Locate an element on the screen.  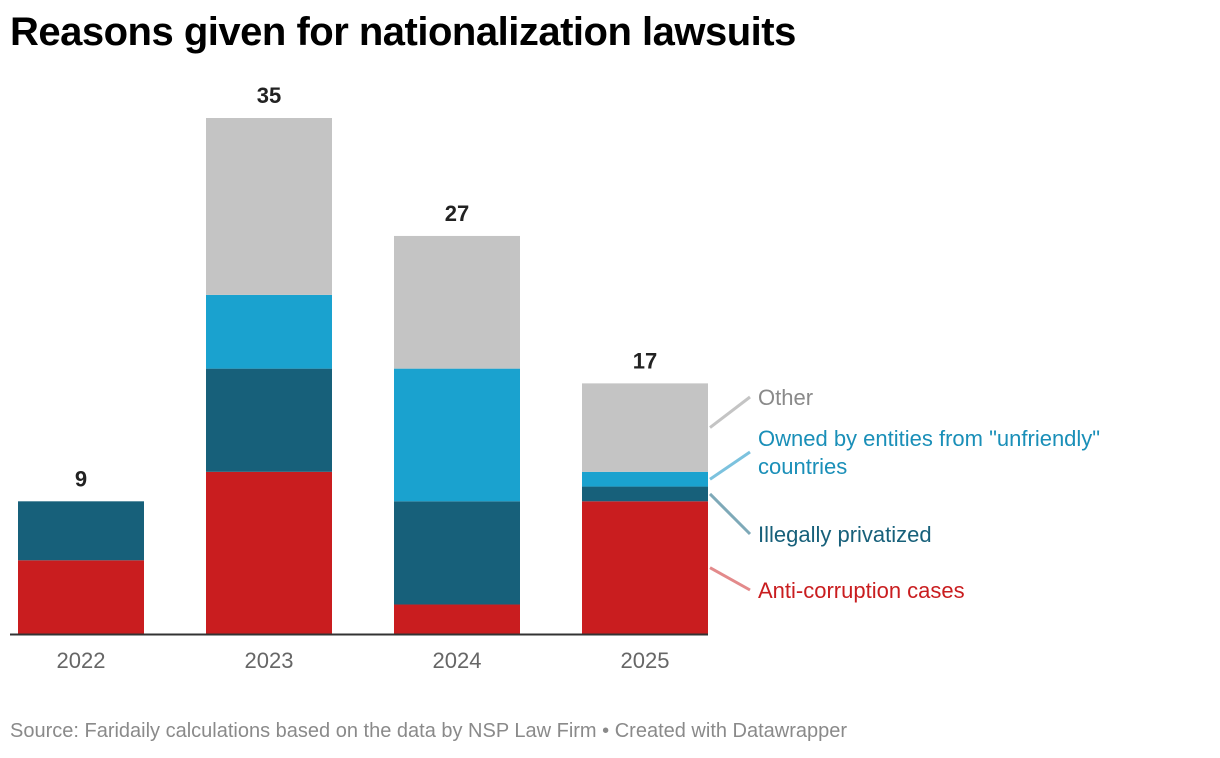
total-label-2023: 35 is located at coordinates (269, 95).